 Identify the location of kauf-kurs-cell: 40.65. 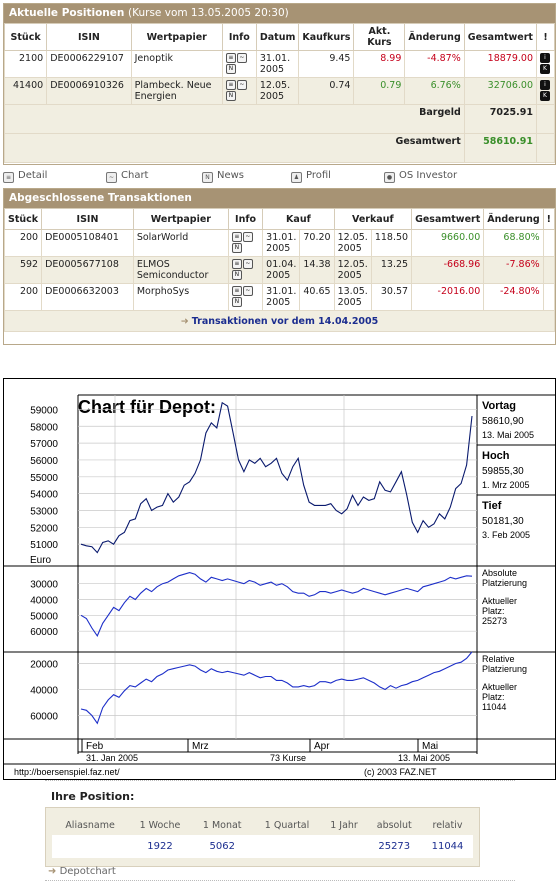
(317, 297).